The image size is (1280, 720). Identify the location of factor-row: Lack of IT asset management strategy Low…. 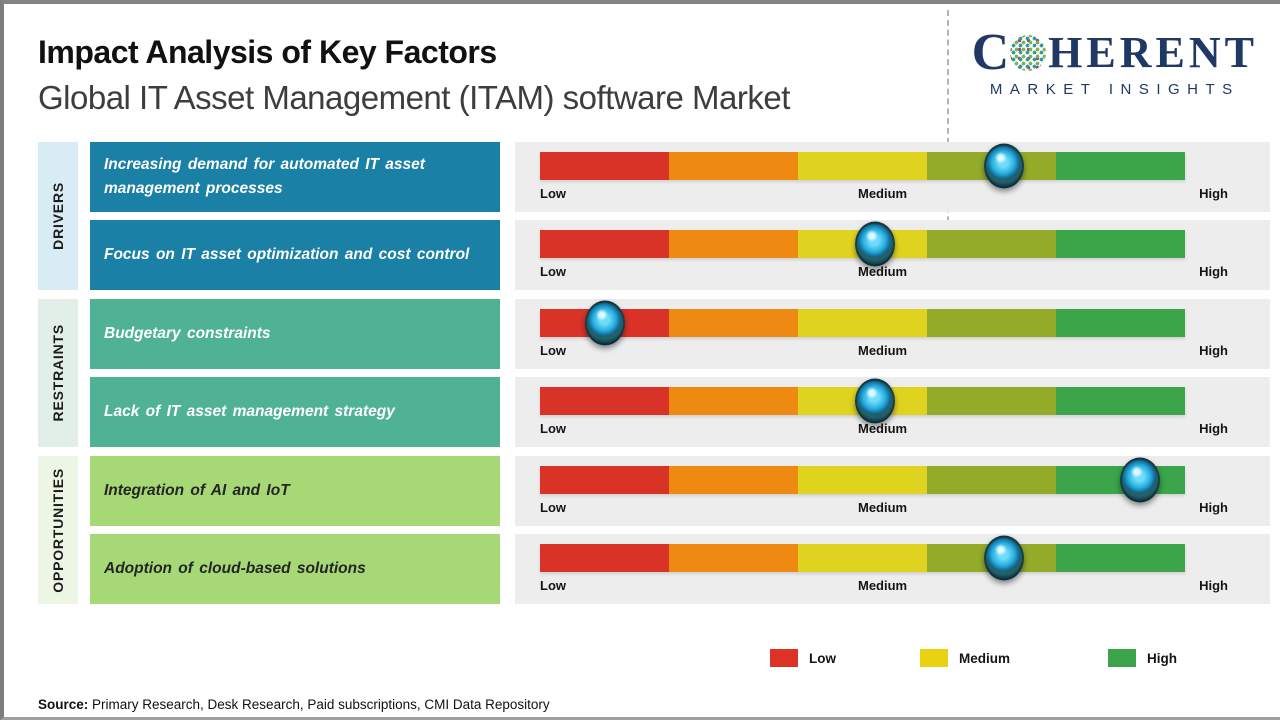
(680, 412).